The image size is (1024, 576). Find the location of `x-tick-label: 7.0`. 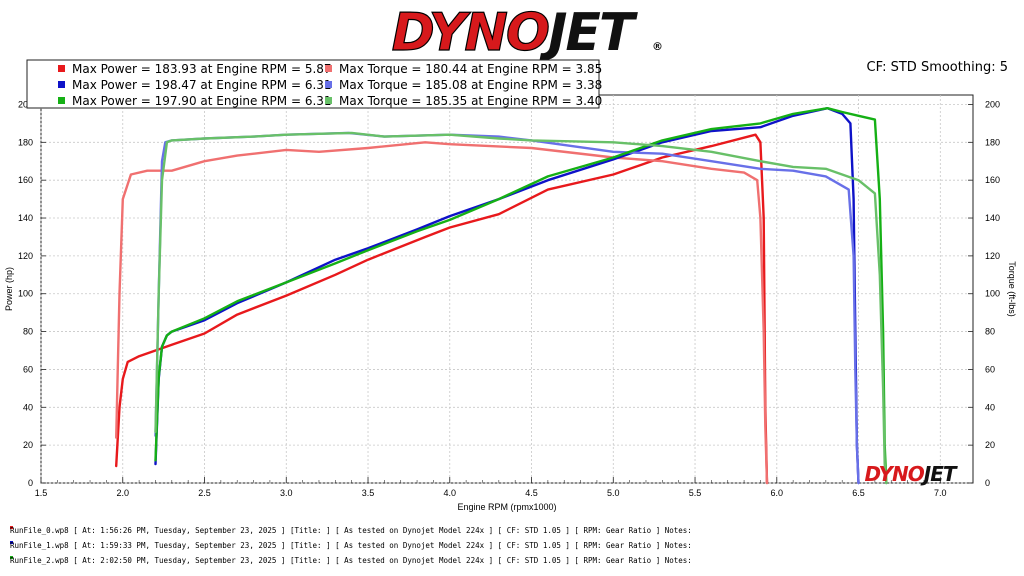

x-tick-label: 7.0 is located at coordinates (940, 493).